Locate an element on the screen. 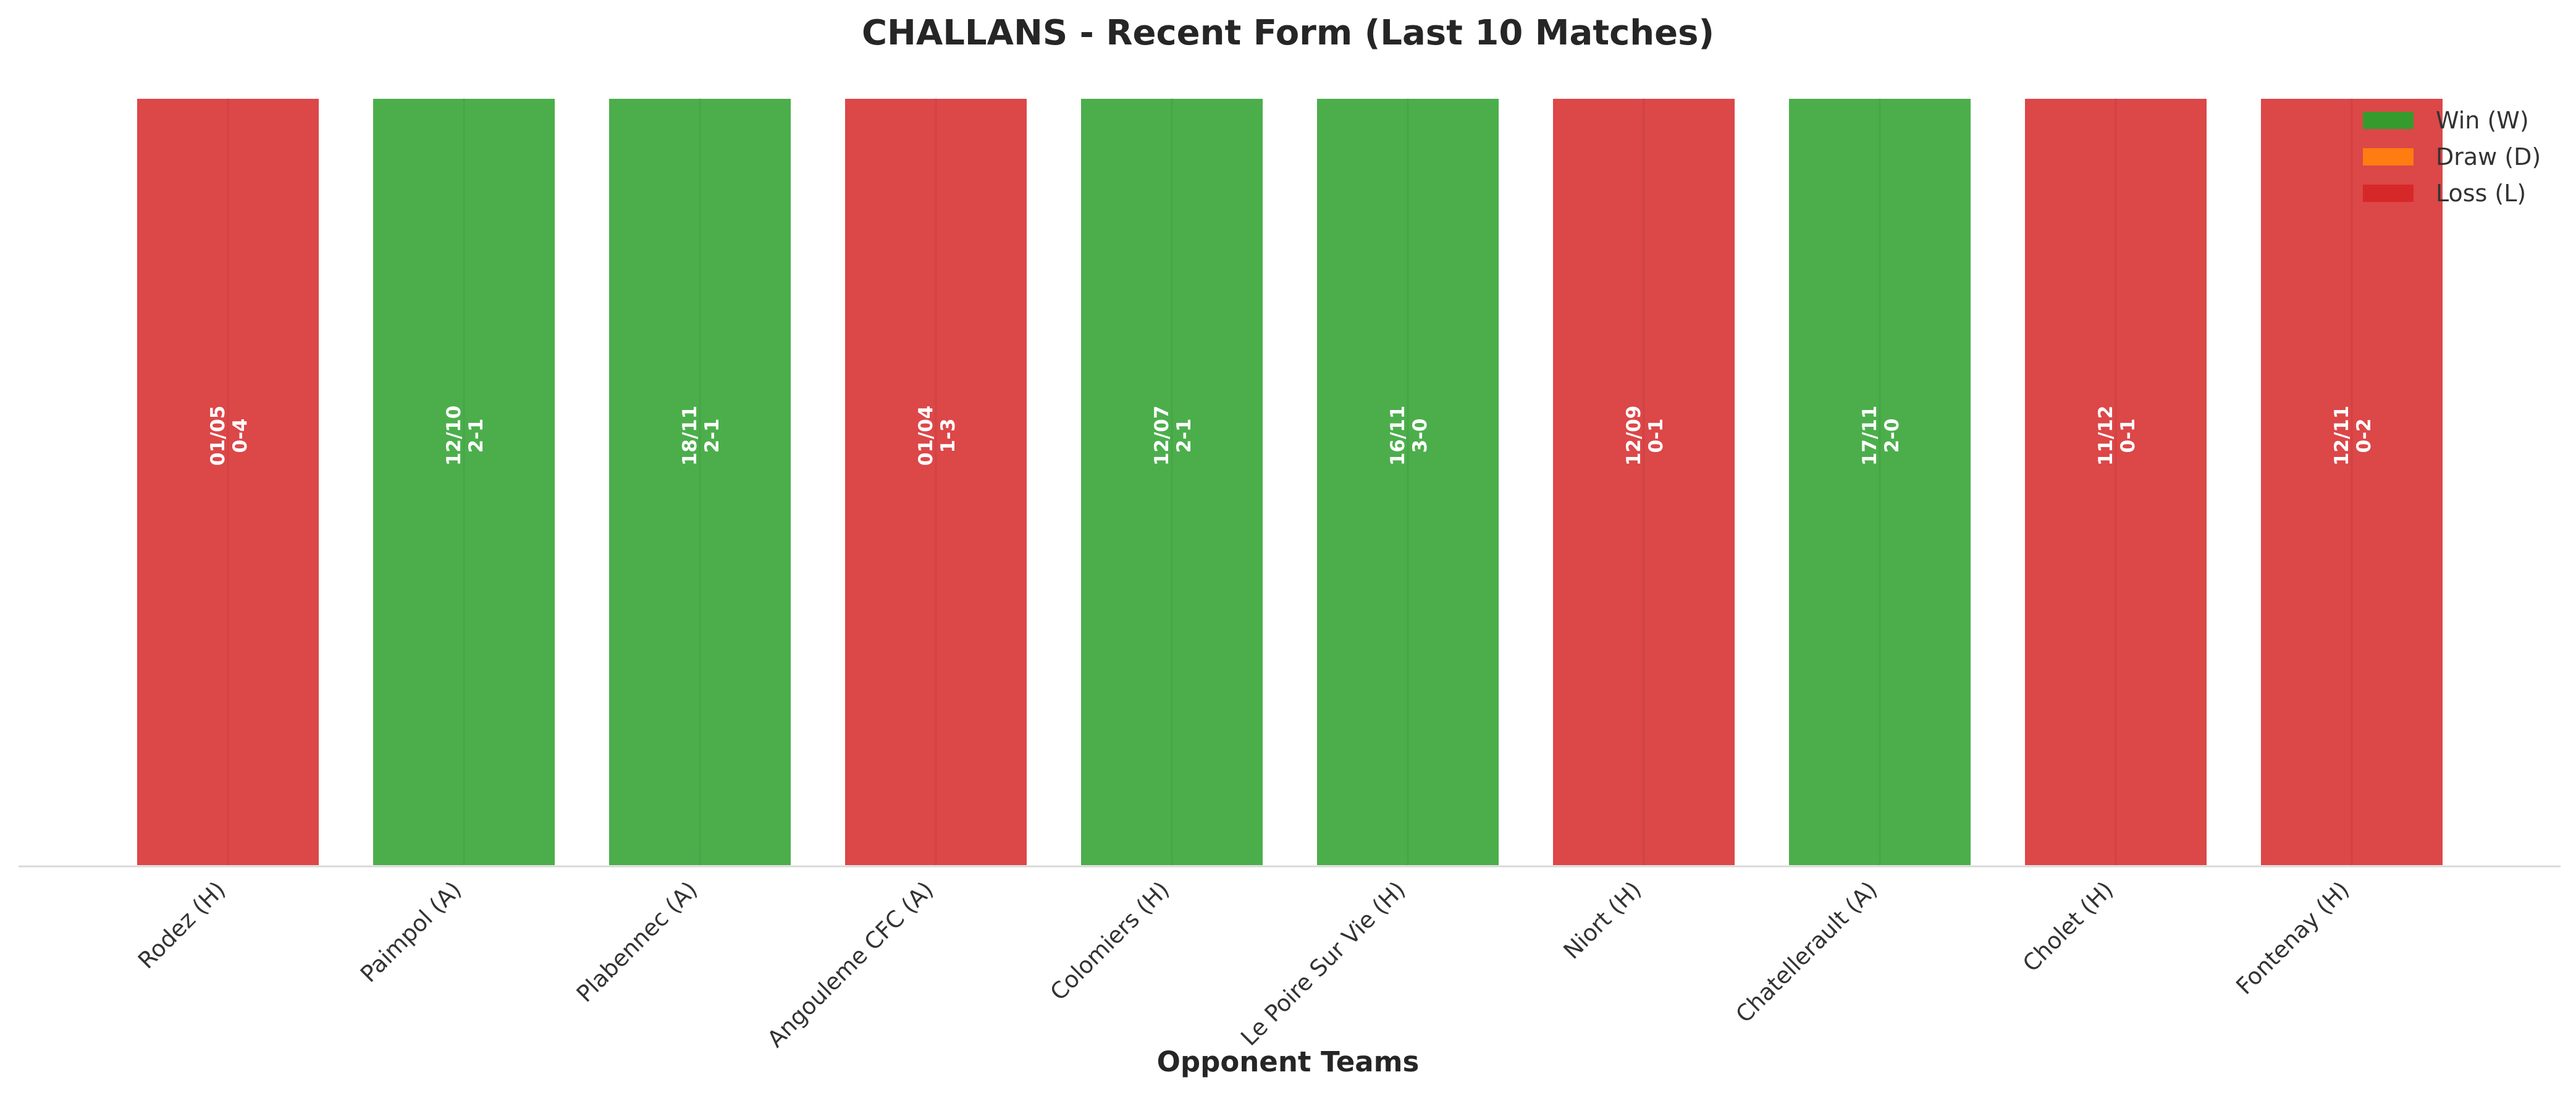 This screenshot has height=1093, width=2576. x-tick-label-8: Cholet (H) is located at coordinates (2068, 926).